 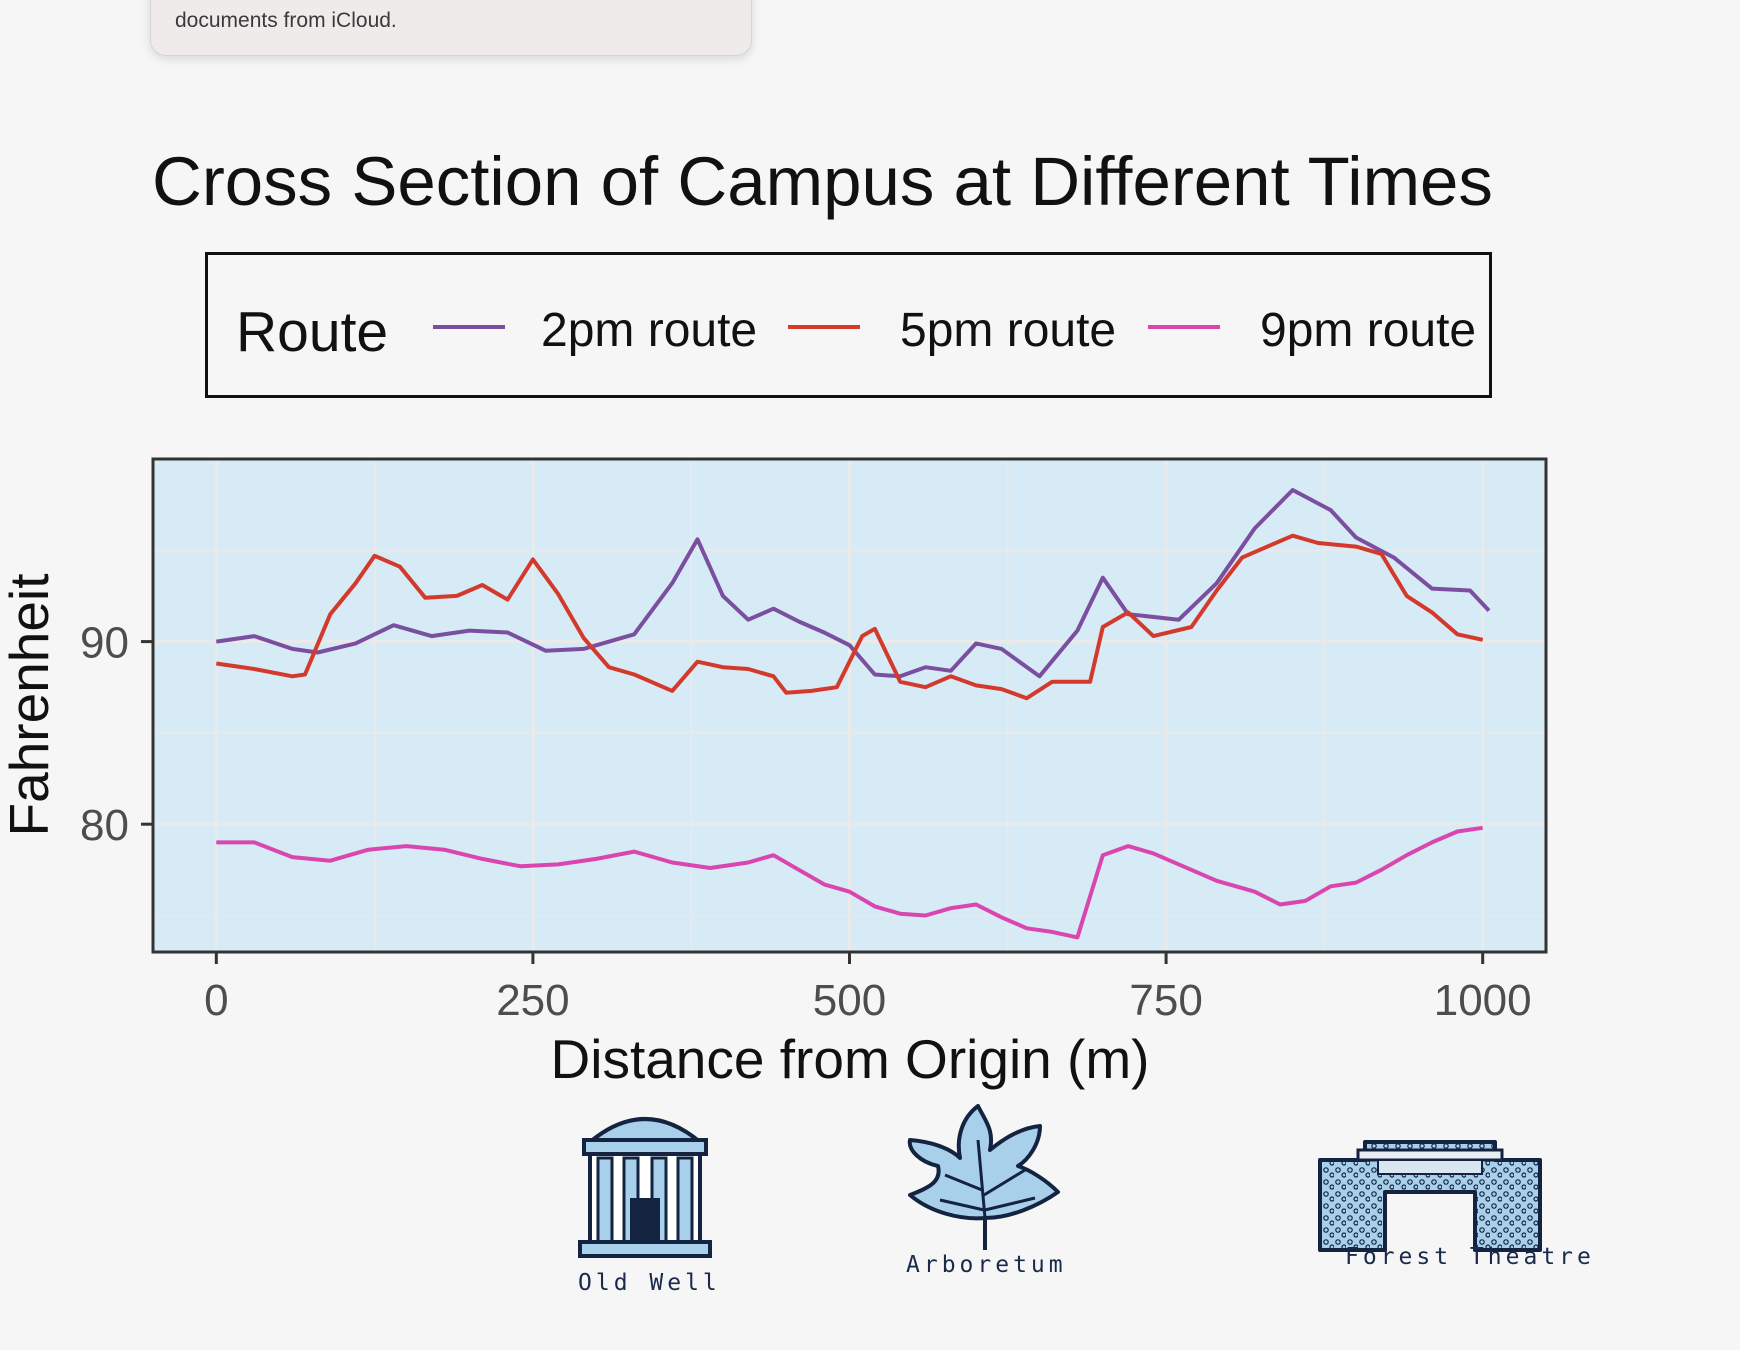 I want to click on legend-swatch-9pm, so click(x=1184, y=327).